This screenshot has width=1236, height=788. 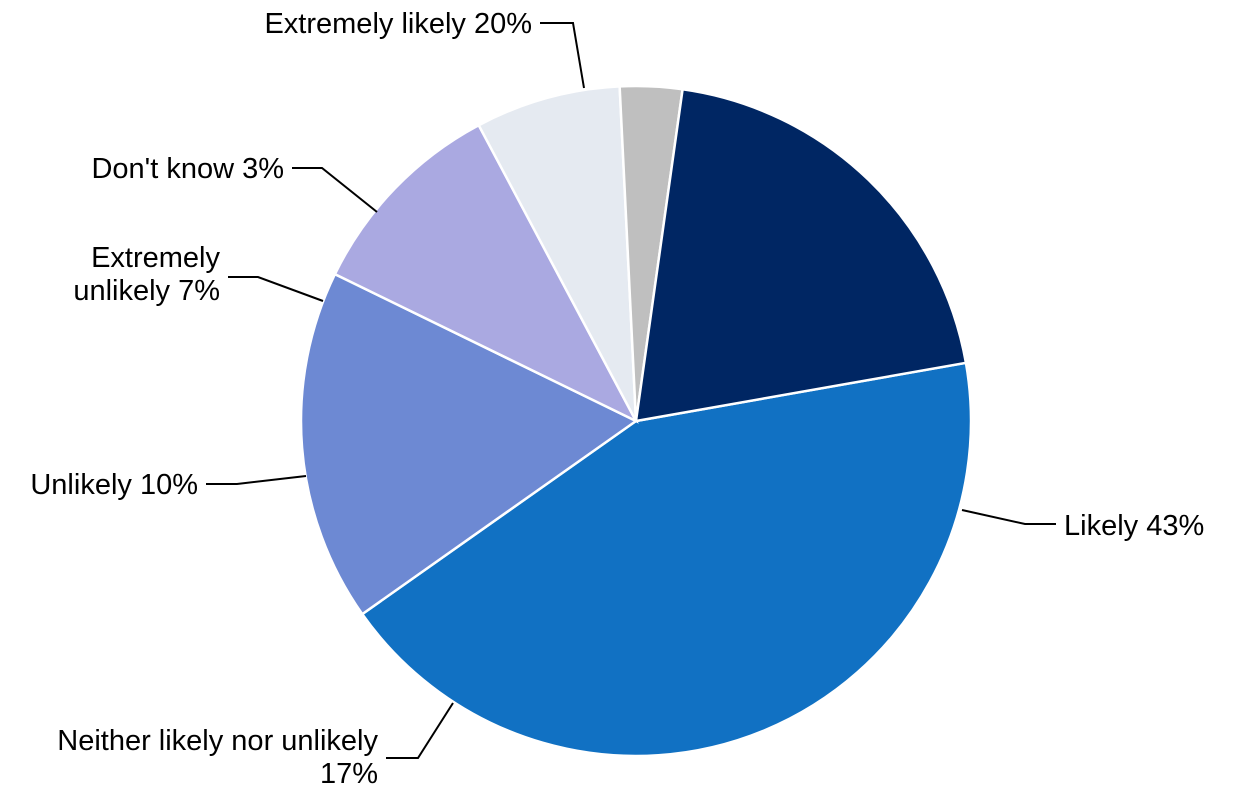 I want to click on label-don-t-know: Don't know 3%, so click(x=187, y=169).